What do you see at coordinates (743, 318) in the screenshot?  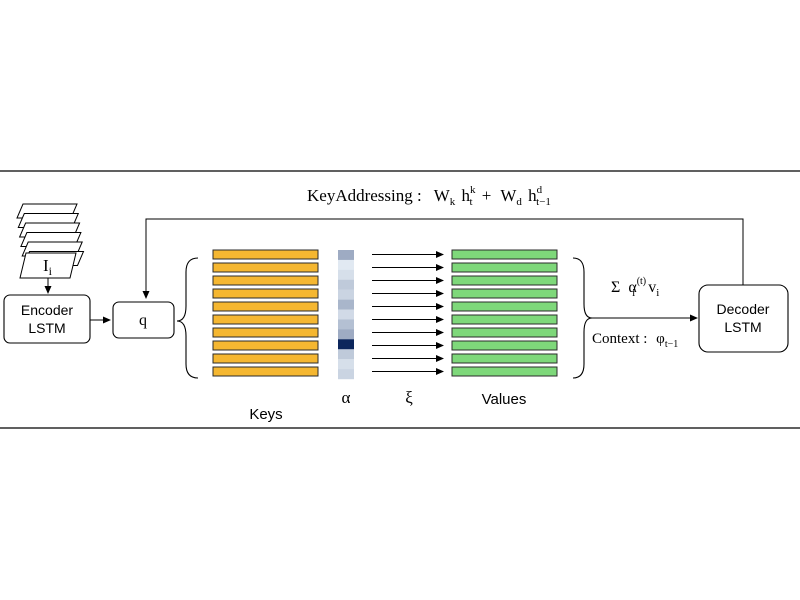 I see `decoder-lstm-box` at bounding box center [743, 318].